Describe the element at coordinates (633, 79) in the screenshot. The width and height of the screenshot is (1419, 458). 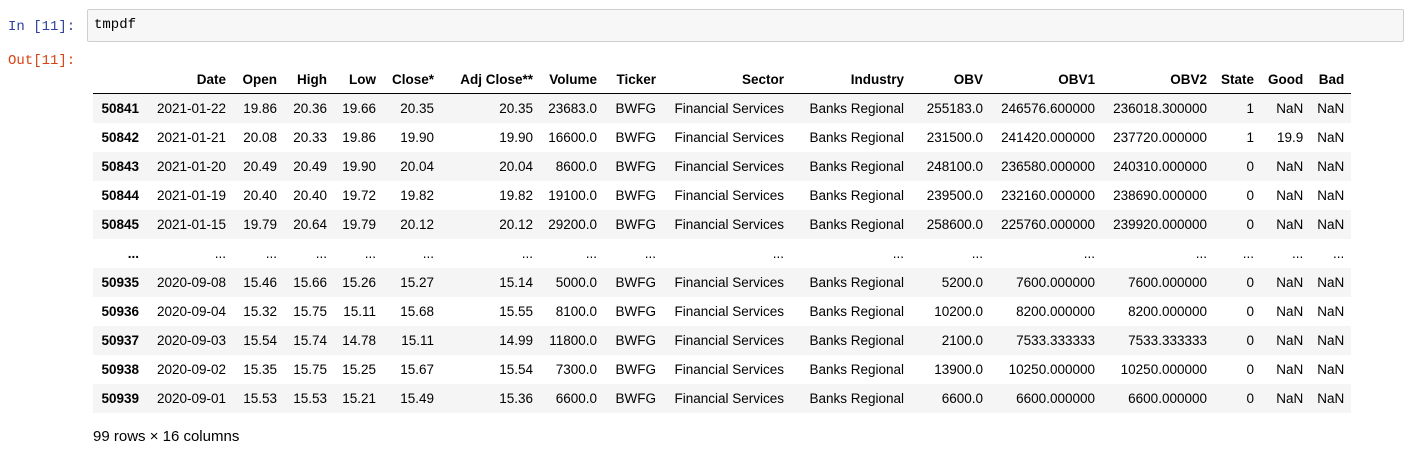
I see `column-header: Ticker` at that location.